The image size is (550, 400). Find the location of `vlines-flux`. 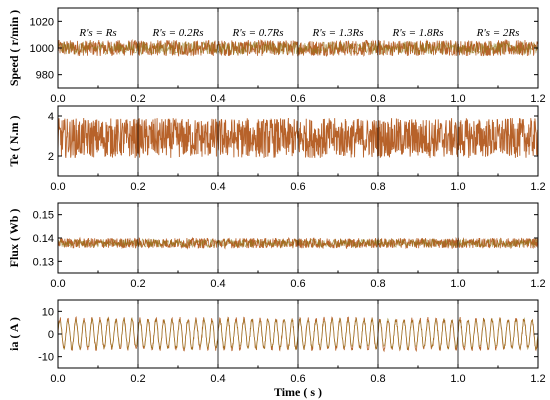

vlines-flux is located at coordinates (298, 238).